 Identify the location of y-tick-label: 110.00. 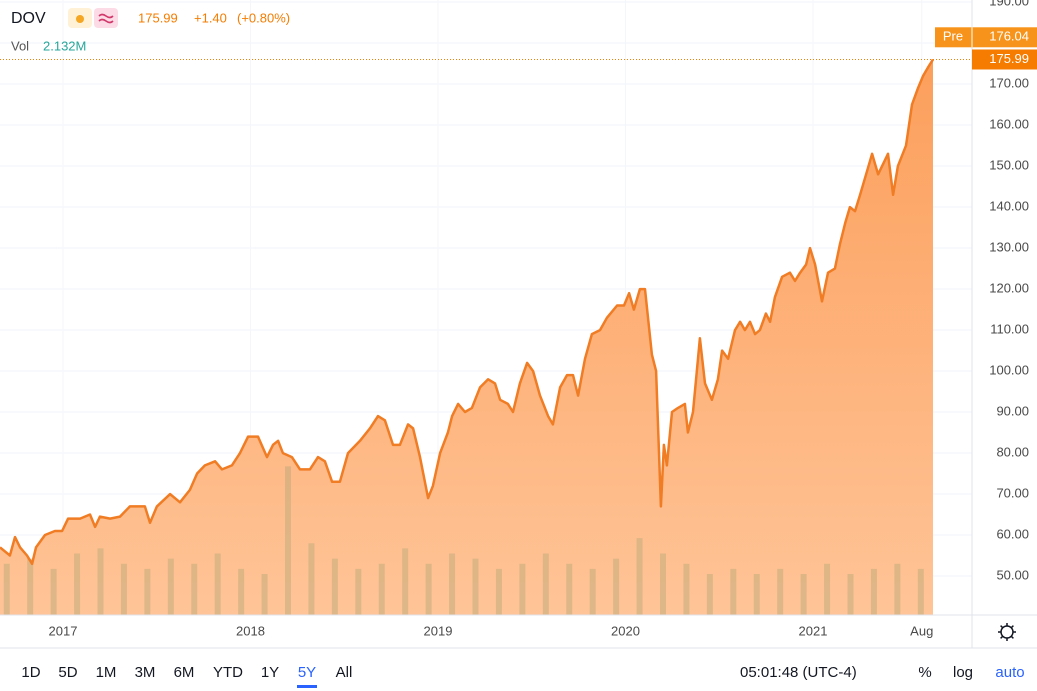
(1009, 328).